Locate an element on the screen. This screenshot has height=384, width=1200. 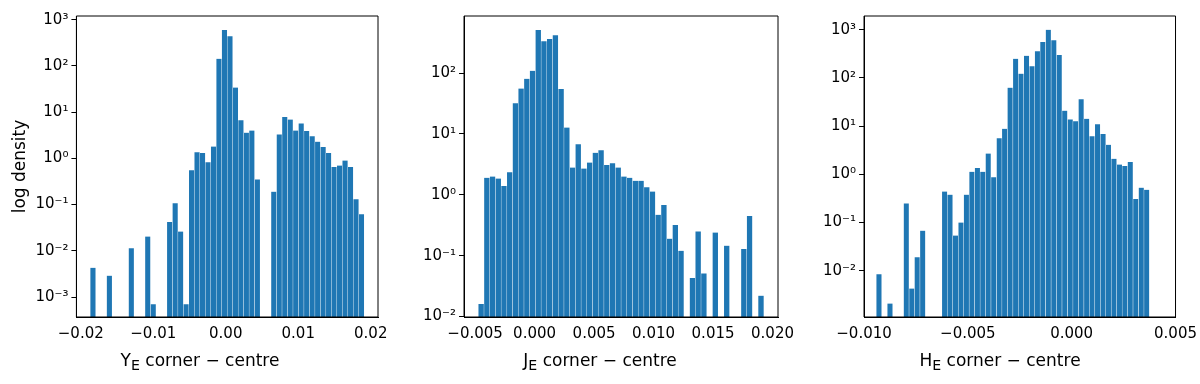
x-axis-title: J$_{E}$ corner − centre is located at coordinates (600, 362).